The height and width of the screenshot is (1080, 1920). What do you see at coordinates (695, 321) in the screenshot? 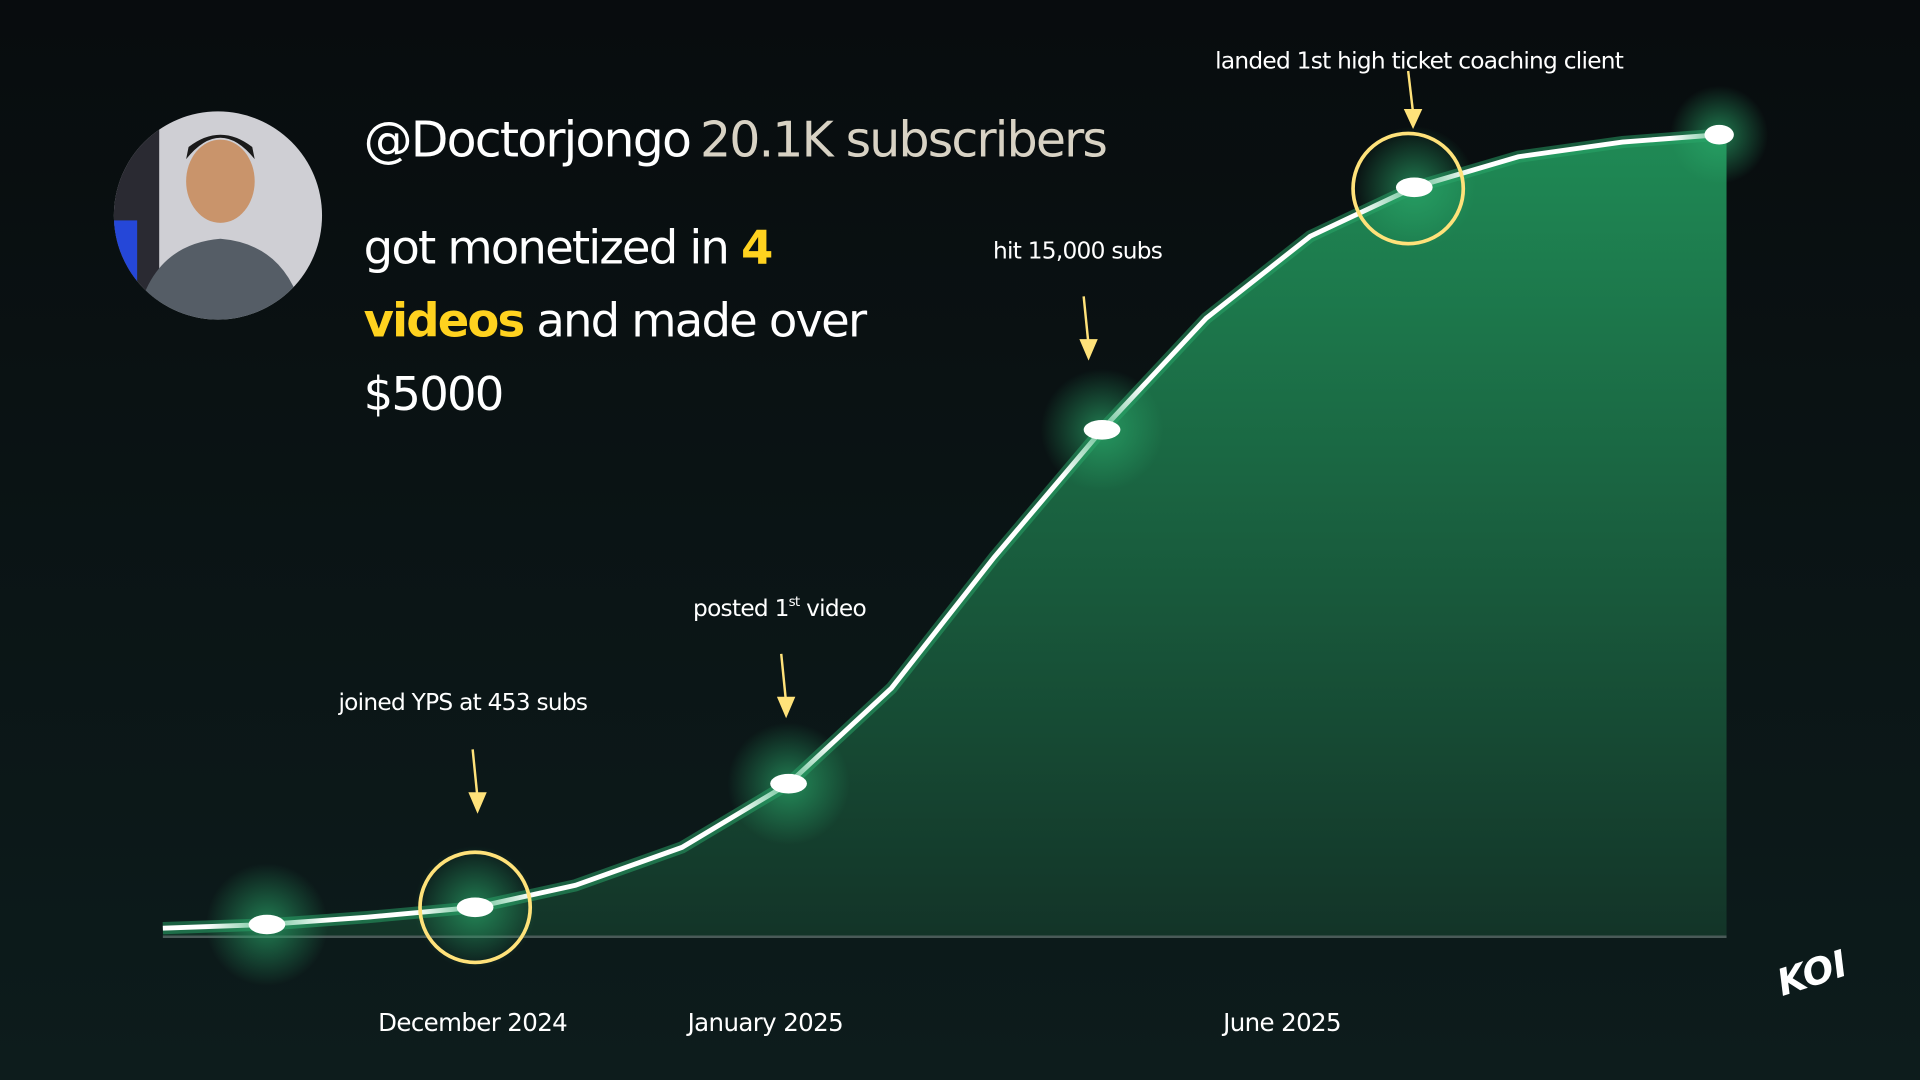
I see `headline-text: and made over` at bounding box center [695, 321].